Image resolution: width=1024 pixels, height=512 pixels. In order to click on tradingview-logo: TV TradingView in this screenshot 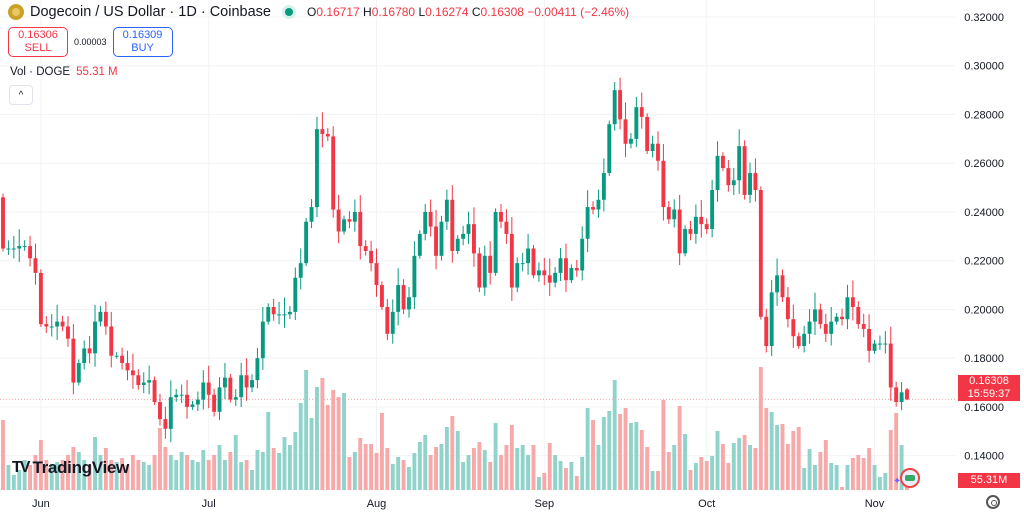, I will do `click(70, 467)`.